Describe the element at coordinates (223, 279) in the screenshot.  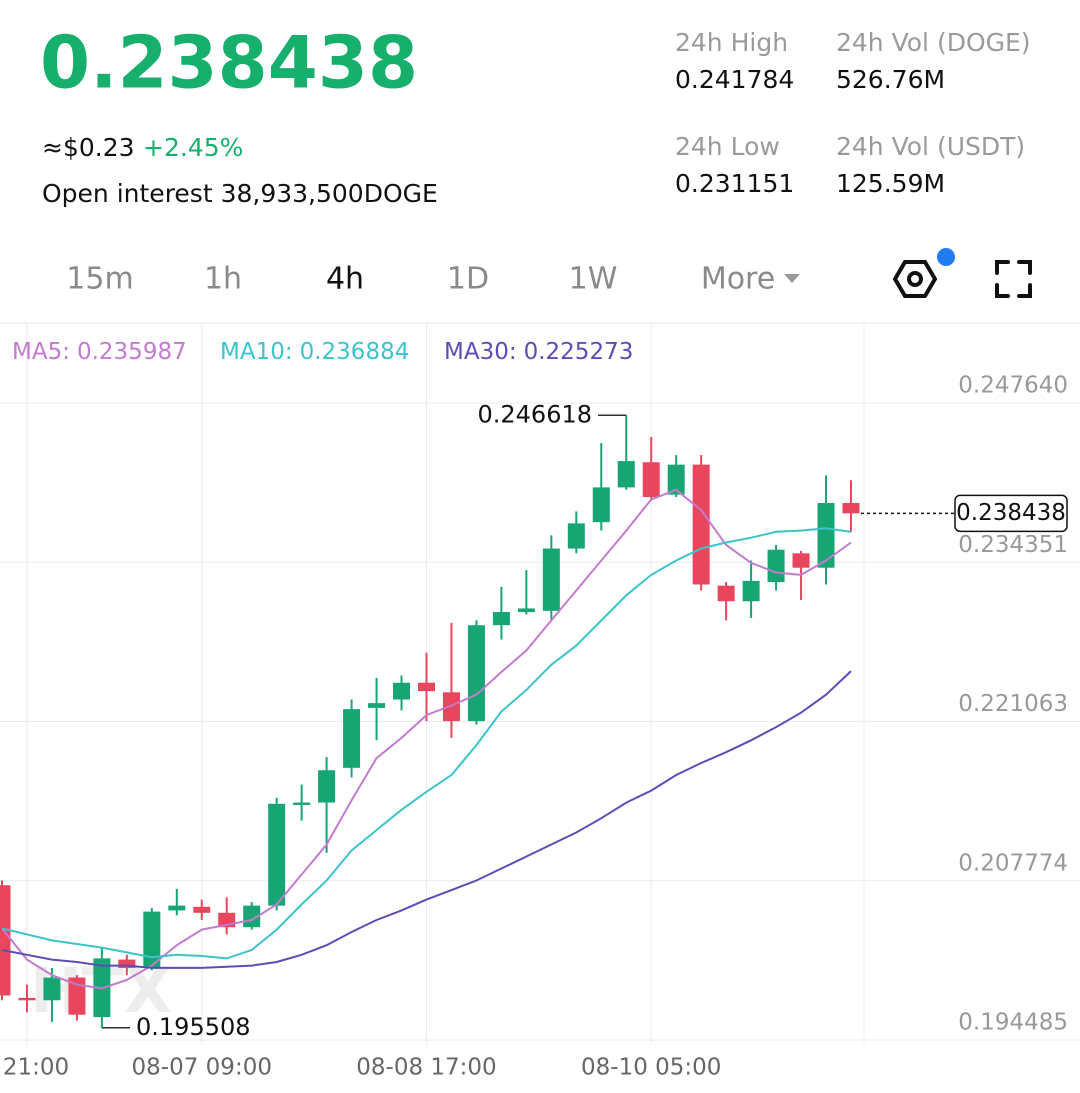
I see `timeframe-tab: 1h` at that location.